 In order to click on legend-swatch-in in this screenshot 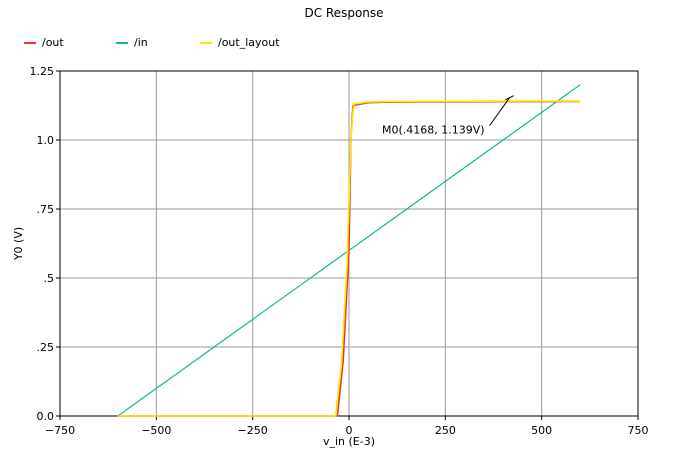, I will do `click(122, 43)`.